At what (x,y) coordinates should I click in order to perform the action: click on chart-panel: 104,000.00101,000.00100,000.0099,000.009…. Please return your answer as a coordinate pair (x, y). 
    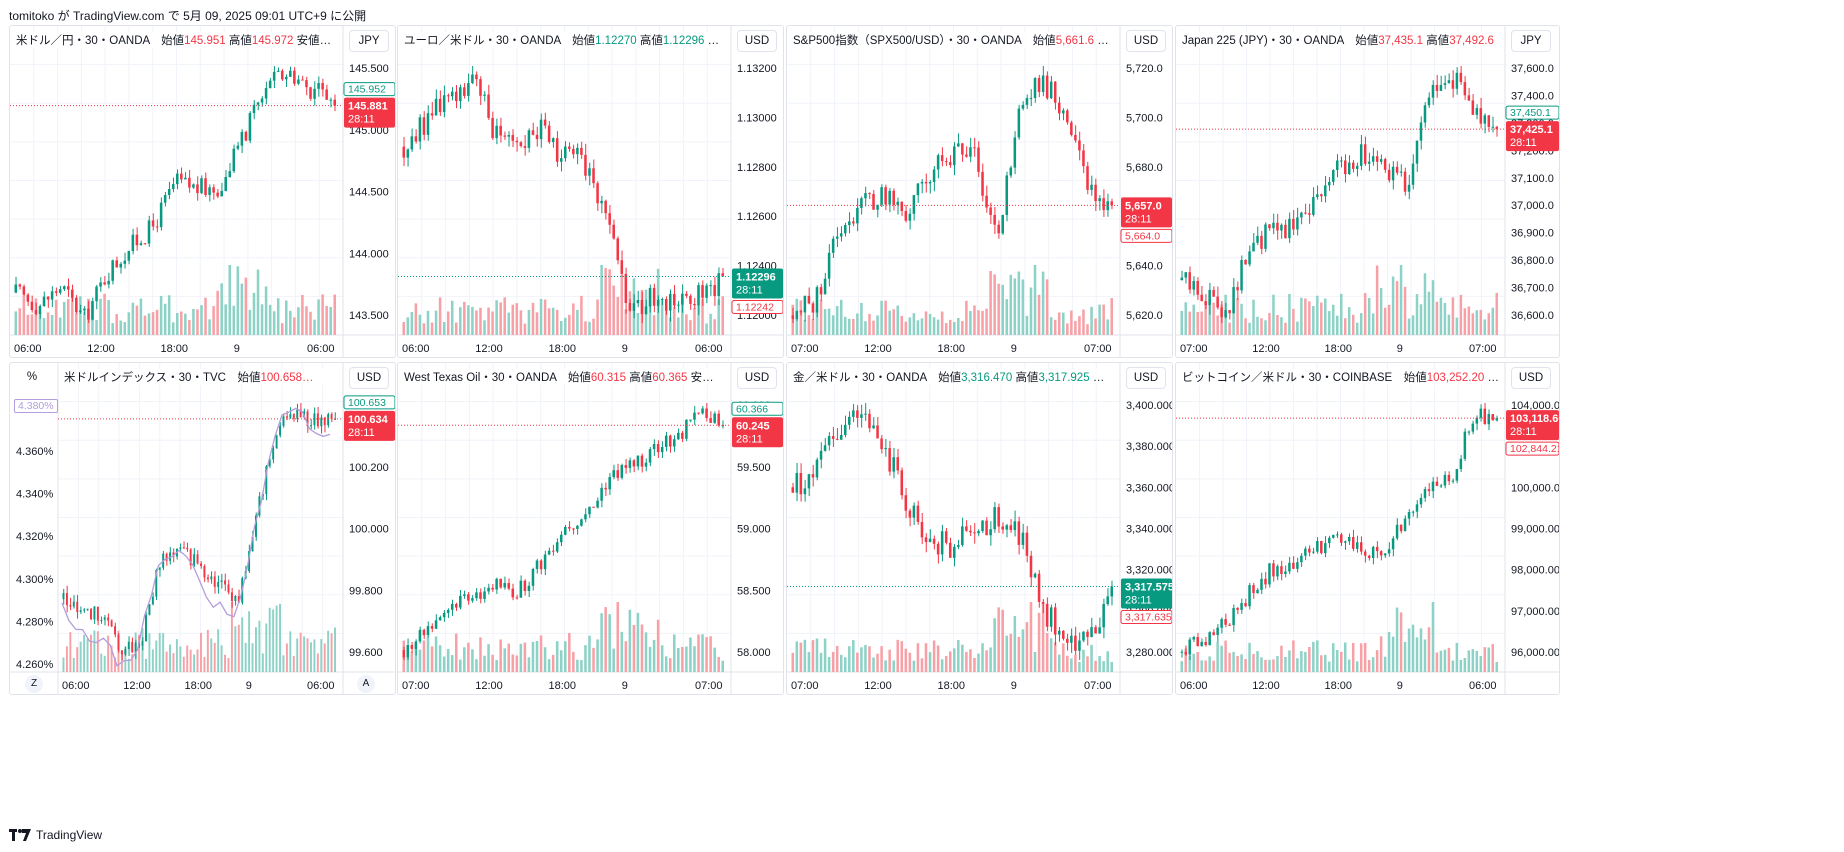
    Looking at the image, I should click on (1367, 528).